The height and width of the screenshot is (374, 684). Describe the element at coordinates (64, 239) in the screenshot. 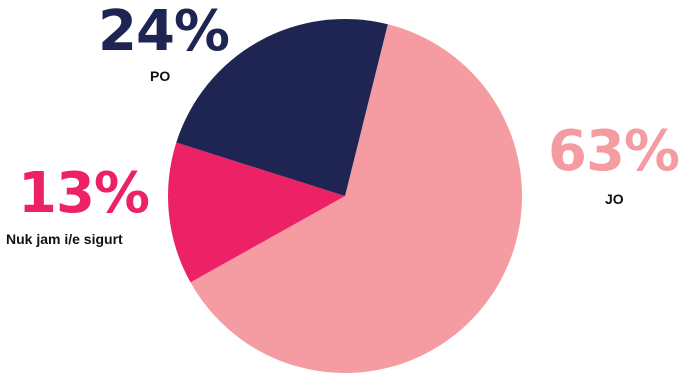

I see `nuk-category-label: Nuk jam i/e sigurt` at that location.